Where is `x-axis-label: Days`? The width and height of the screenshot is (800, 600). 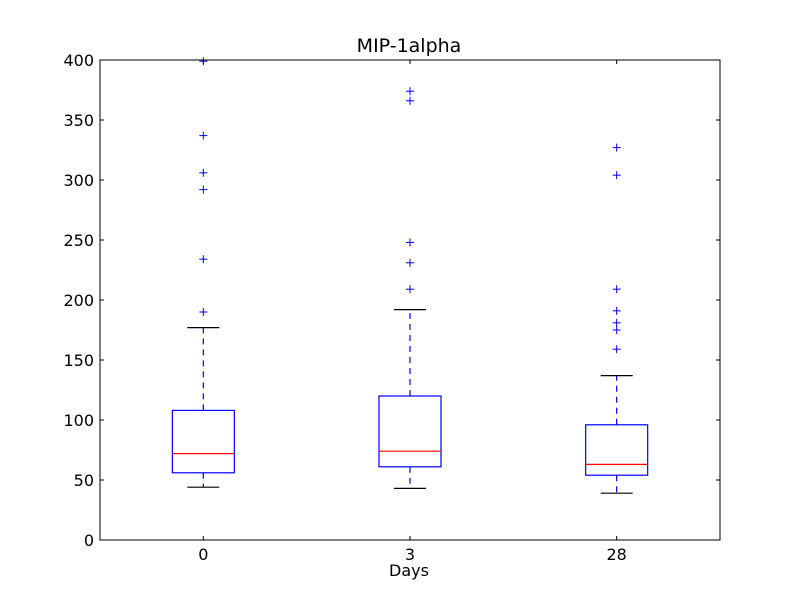
x-axis-label: Days is located at coordinates (409, 570).